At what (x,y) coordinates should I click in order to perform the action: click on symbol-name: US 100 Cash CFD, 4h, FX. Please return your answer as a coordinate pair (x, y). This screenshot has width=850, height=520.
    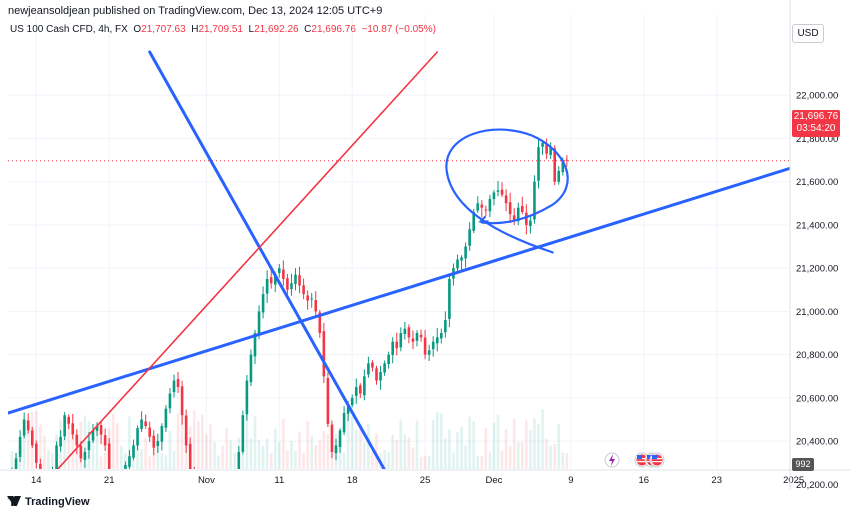
    Looking at the image, I should click on (69, 29).